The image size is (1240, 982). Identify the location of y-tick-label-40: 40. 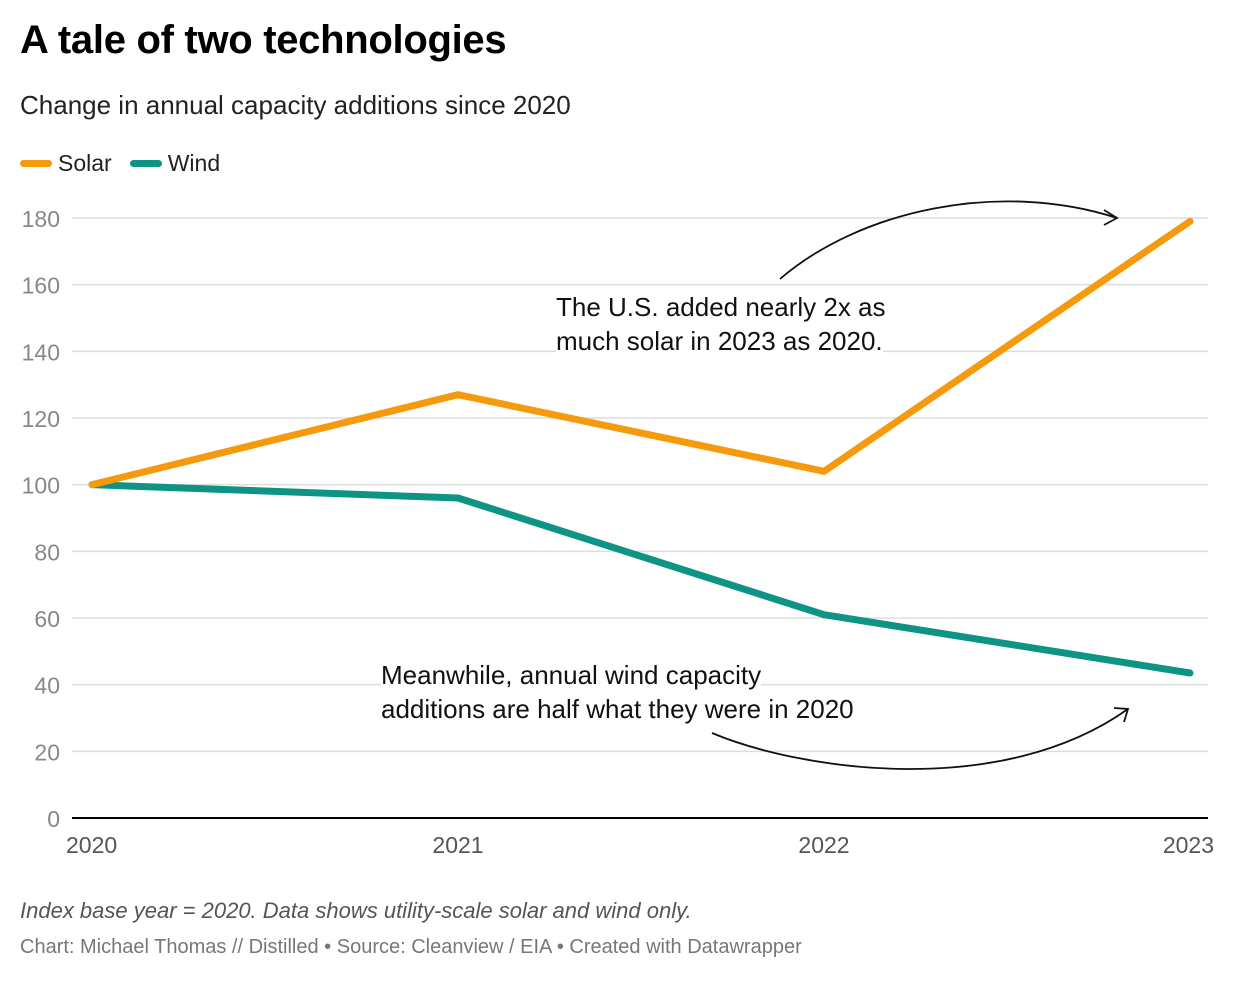
(47, 686).